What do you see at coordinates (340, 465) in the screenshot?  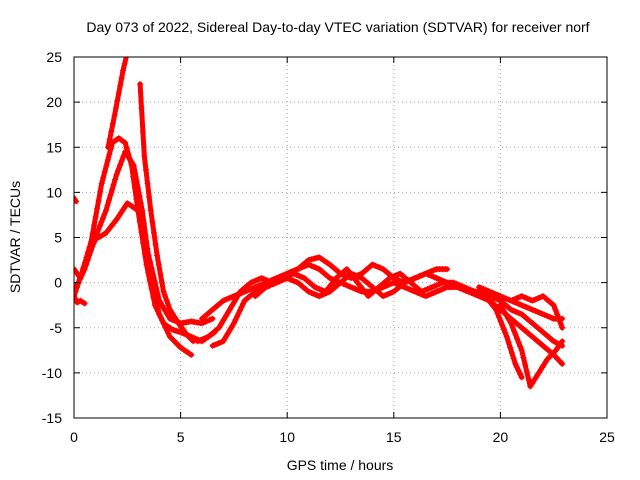 I see `x-axis-label: GPS time / hours` at bounding box center [340, 465].